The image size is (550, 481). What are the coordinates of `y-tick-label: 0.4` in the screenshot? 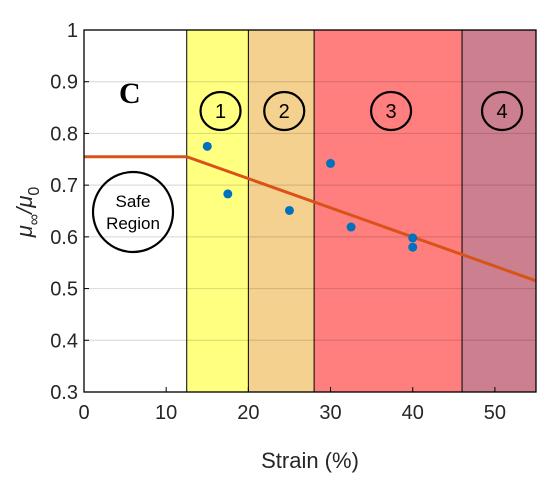 It's located at (64, 341).